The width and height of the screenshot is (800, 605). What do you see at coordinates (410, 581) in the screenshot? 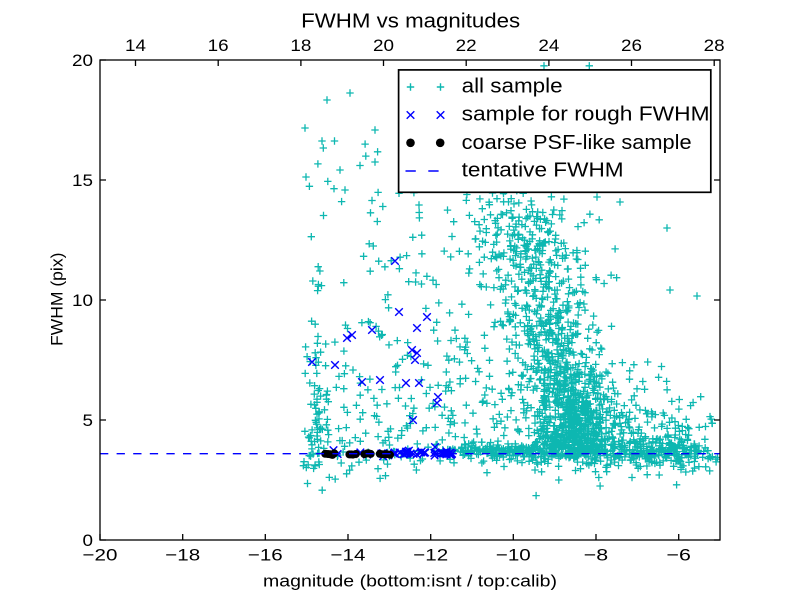
I see `svg-text:magnitude (bottom:isnt / top:c: magnitude (bottom:isnt / top:calib)` at bounding box center [410, 581].